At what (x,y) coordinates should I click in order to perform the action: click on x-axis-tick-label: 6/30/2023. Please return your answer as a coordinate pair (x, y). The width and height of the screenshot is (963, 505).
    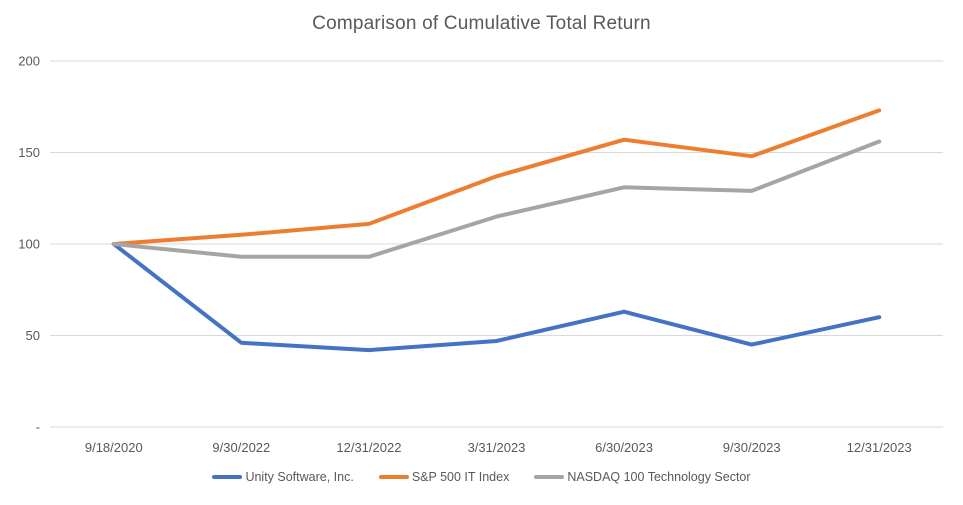
    Looking at the image, I should click on (624, 447).